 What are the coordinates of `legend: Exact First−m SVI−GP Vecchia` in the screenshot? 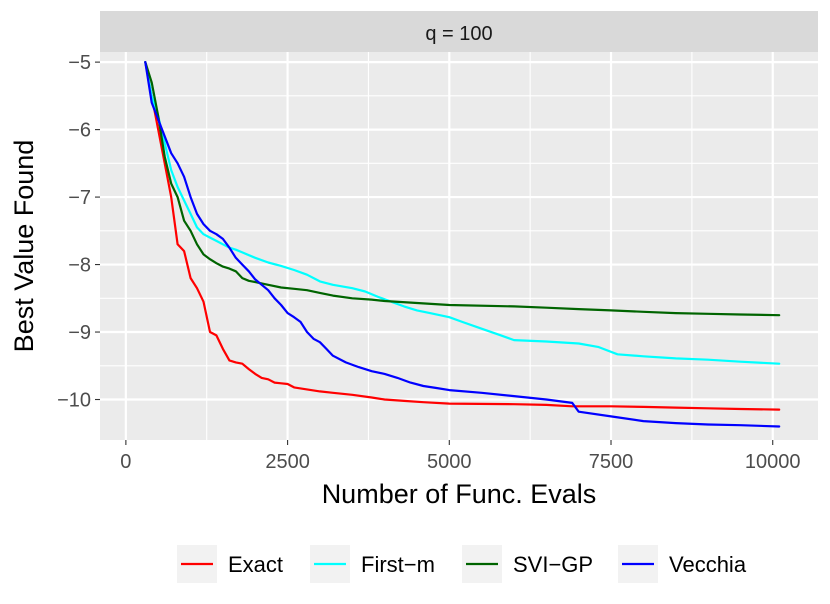 It's located at (462, 564).